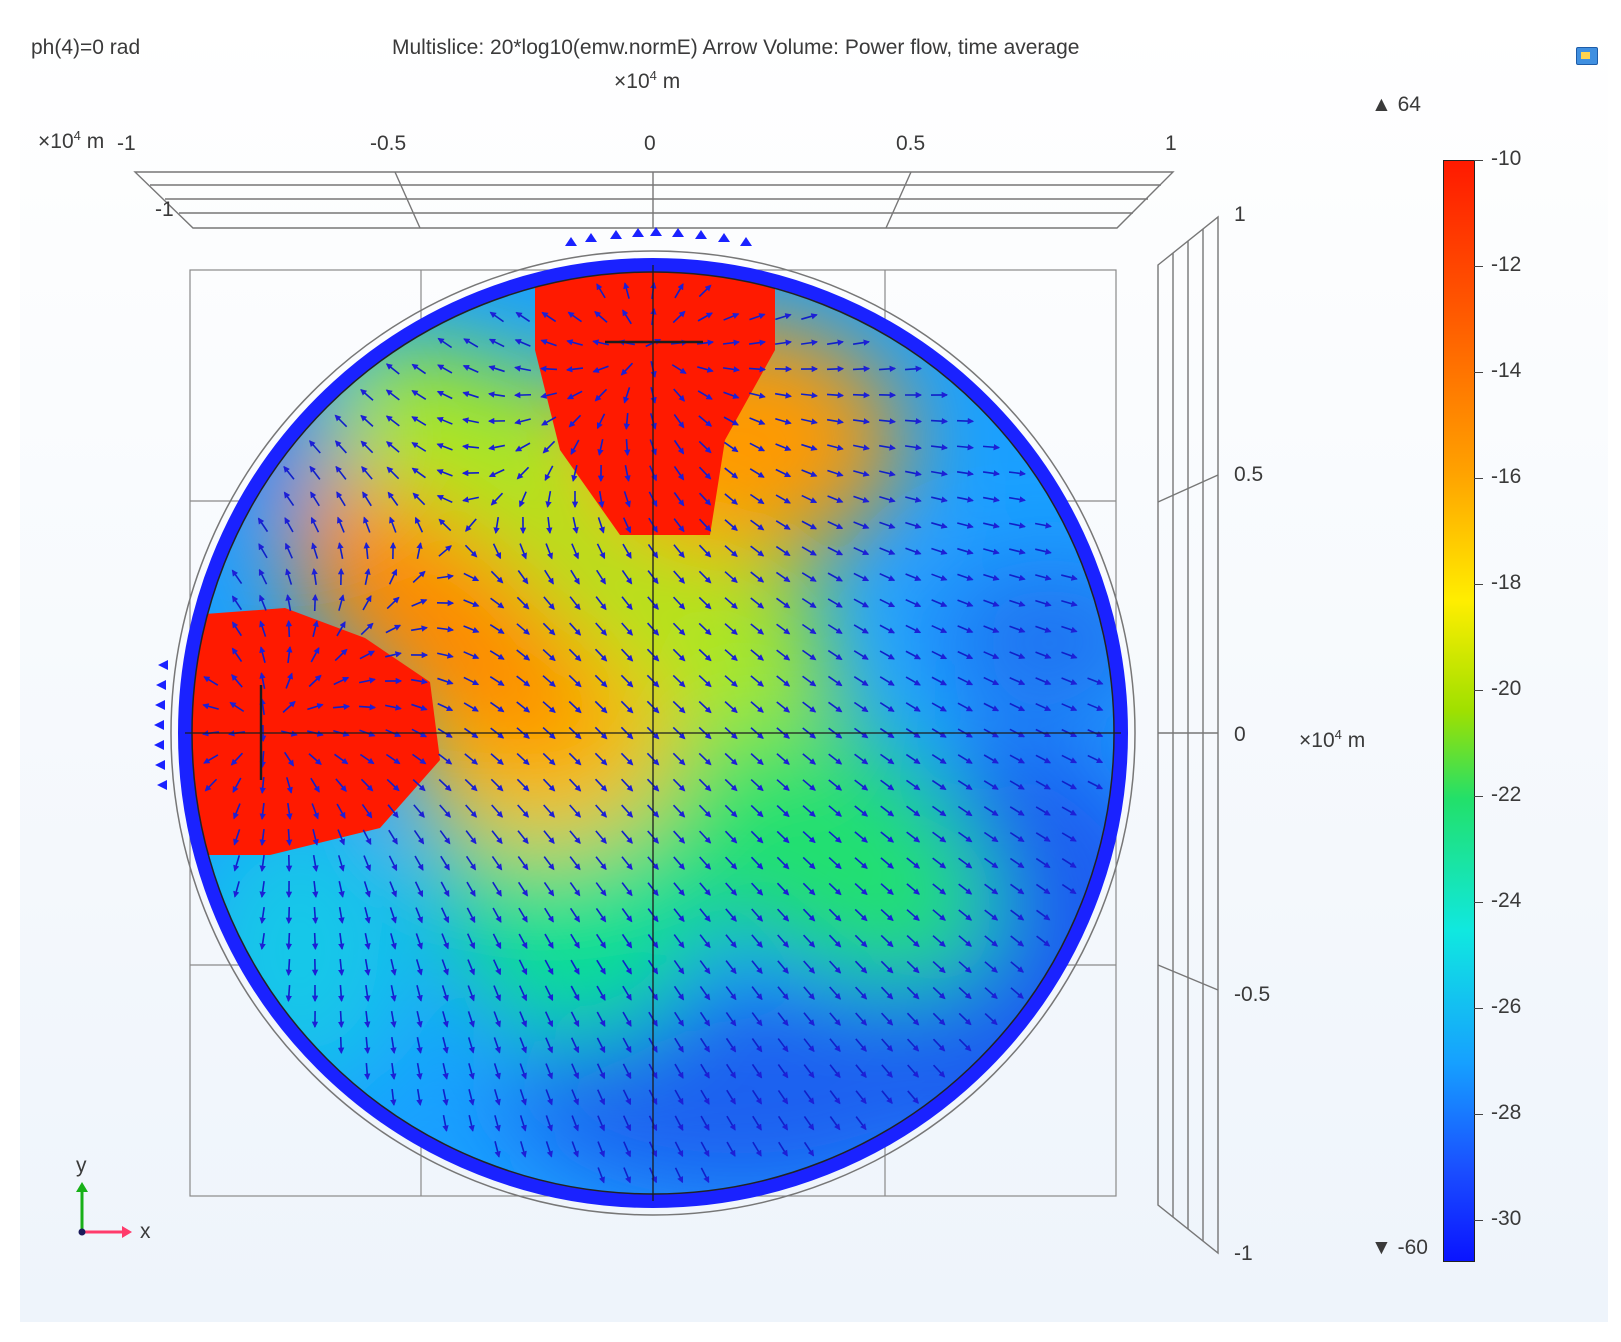 The width and height of the screenshot is (1621, 1342). I want to click on colorbar-tick-label: -12, so click(1506, 264).